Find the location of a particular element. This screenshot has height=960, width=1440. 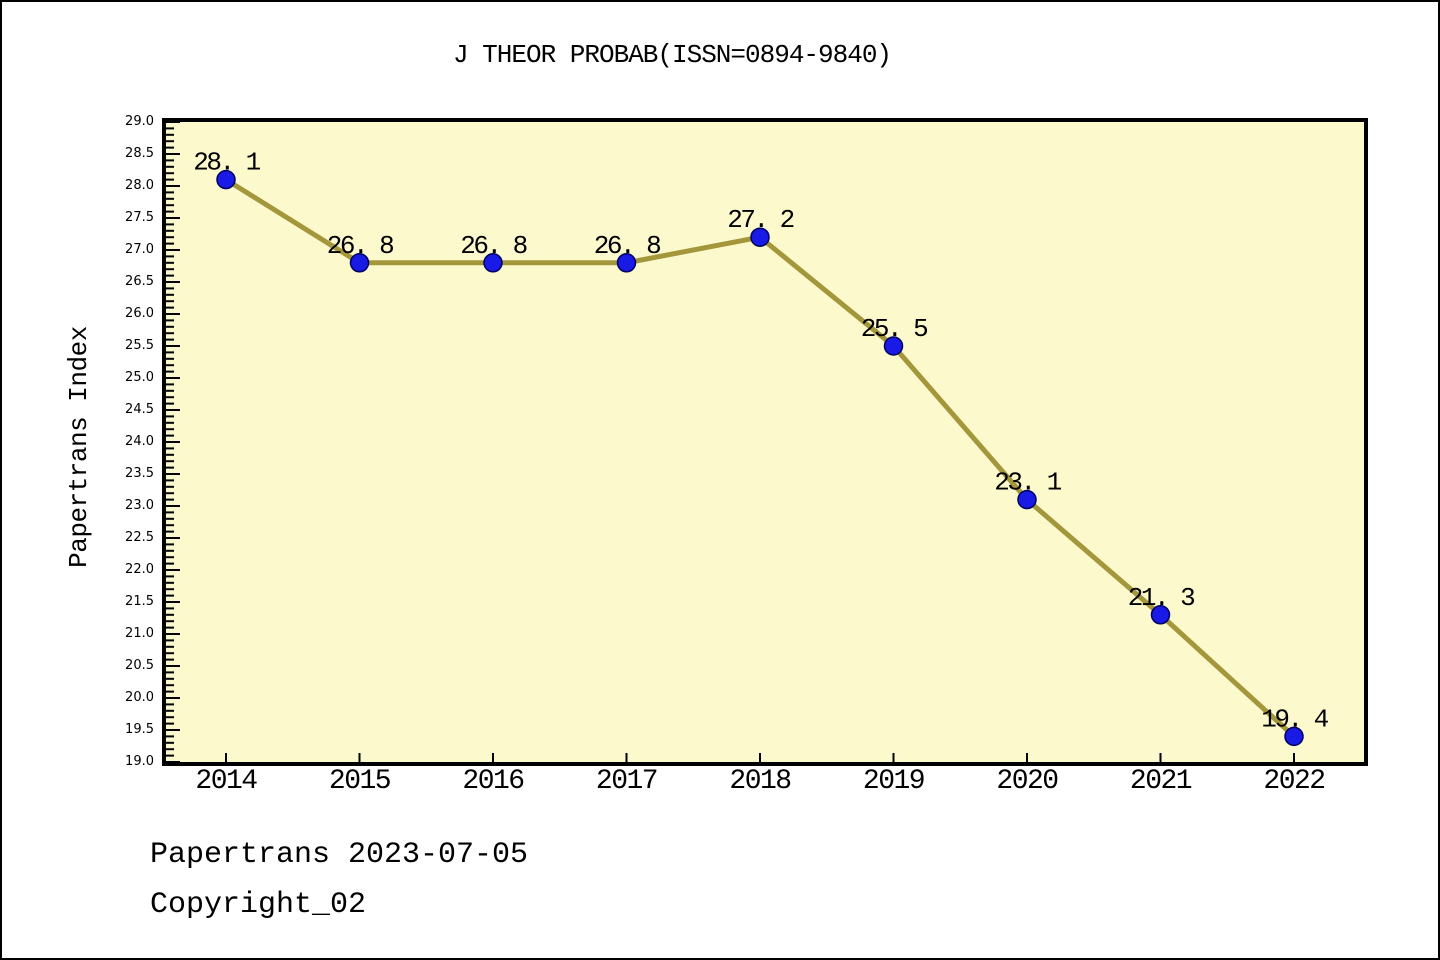

y-tick-label: 26.0 is located at coordinates (139, 313).